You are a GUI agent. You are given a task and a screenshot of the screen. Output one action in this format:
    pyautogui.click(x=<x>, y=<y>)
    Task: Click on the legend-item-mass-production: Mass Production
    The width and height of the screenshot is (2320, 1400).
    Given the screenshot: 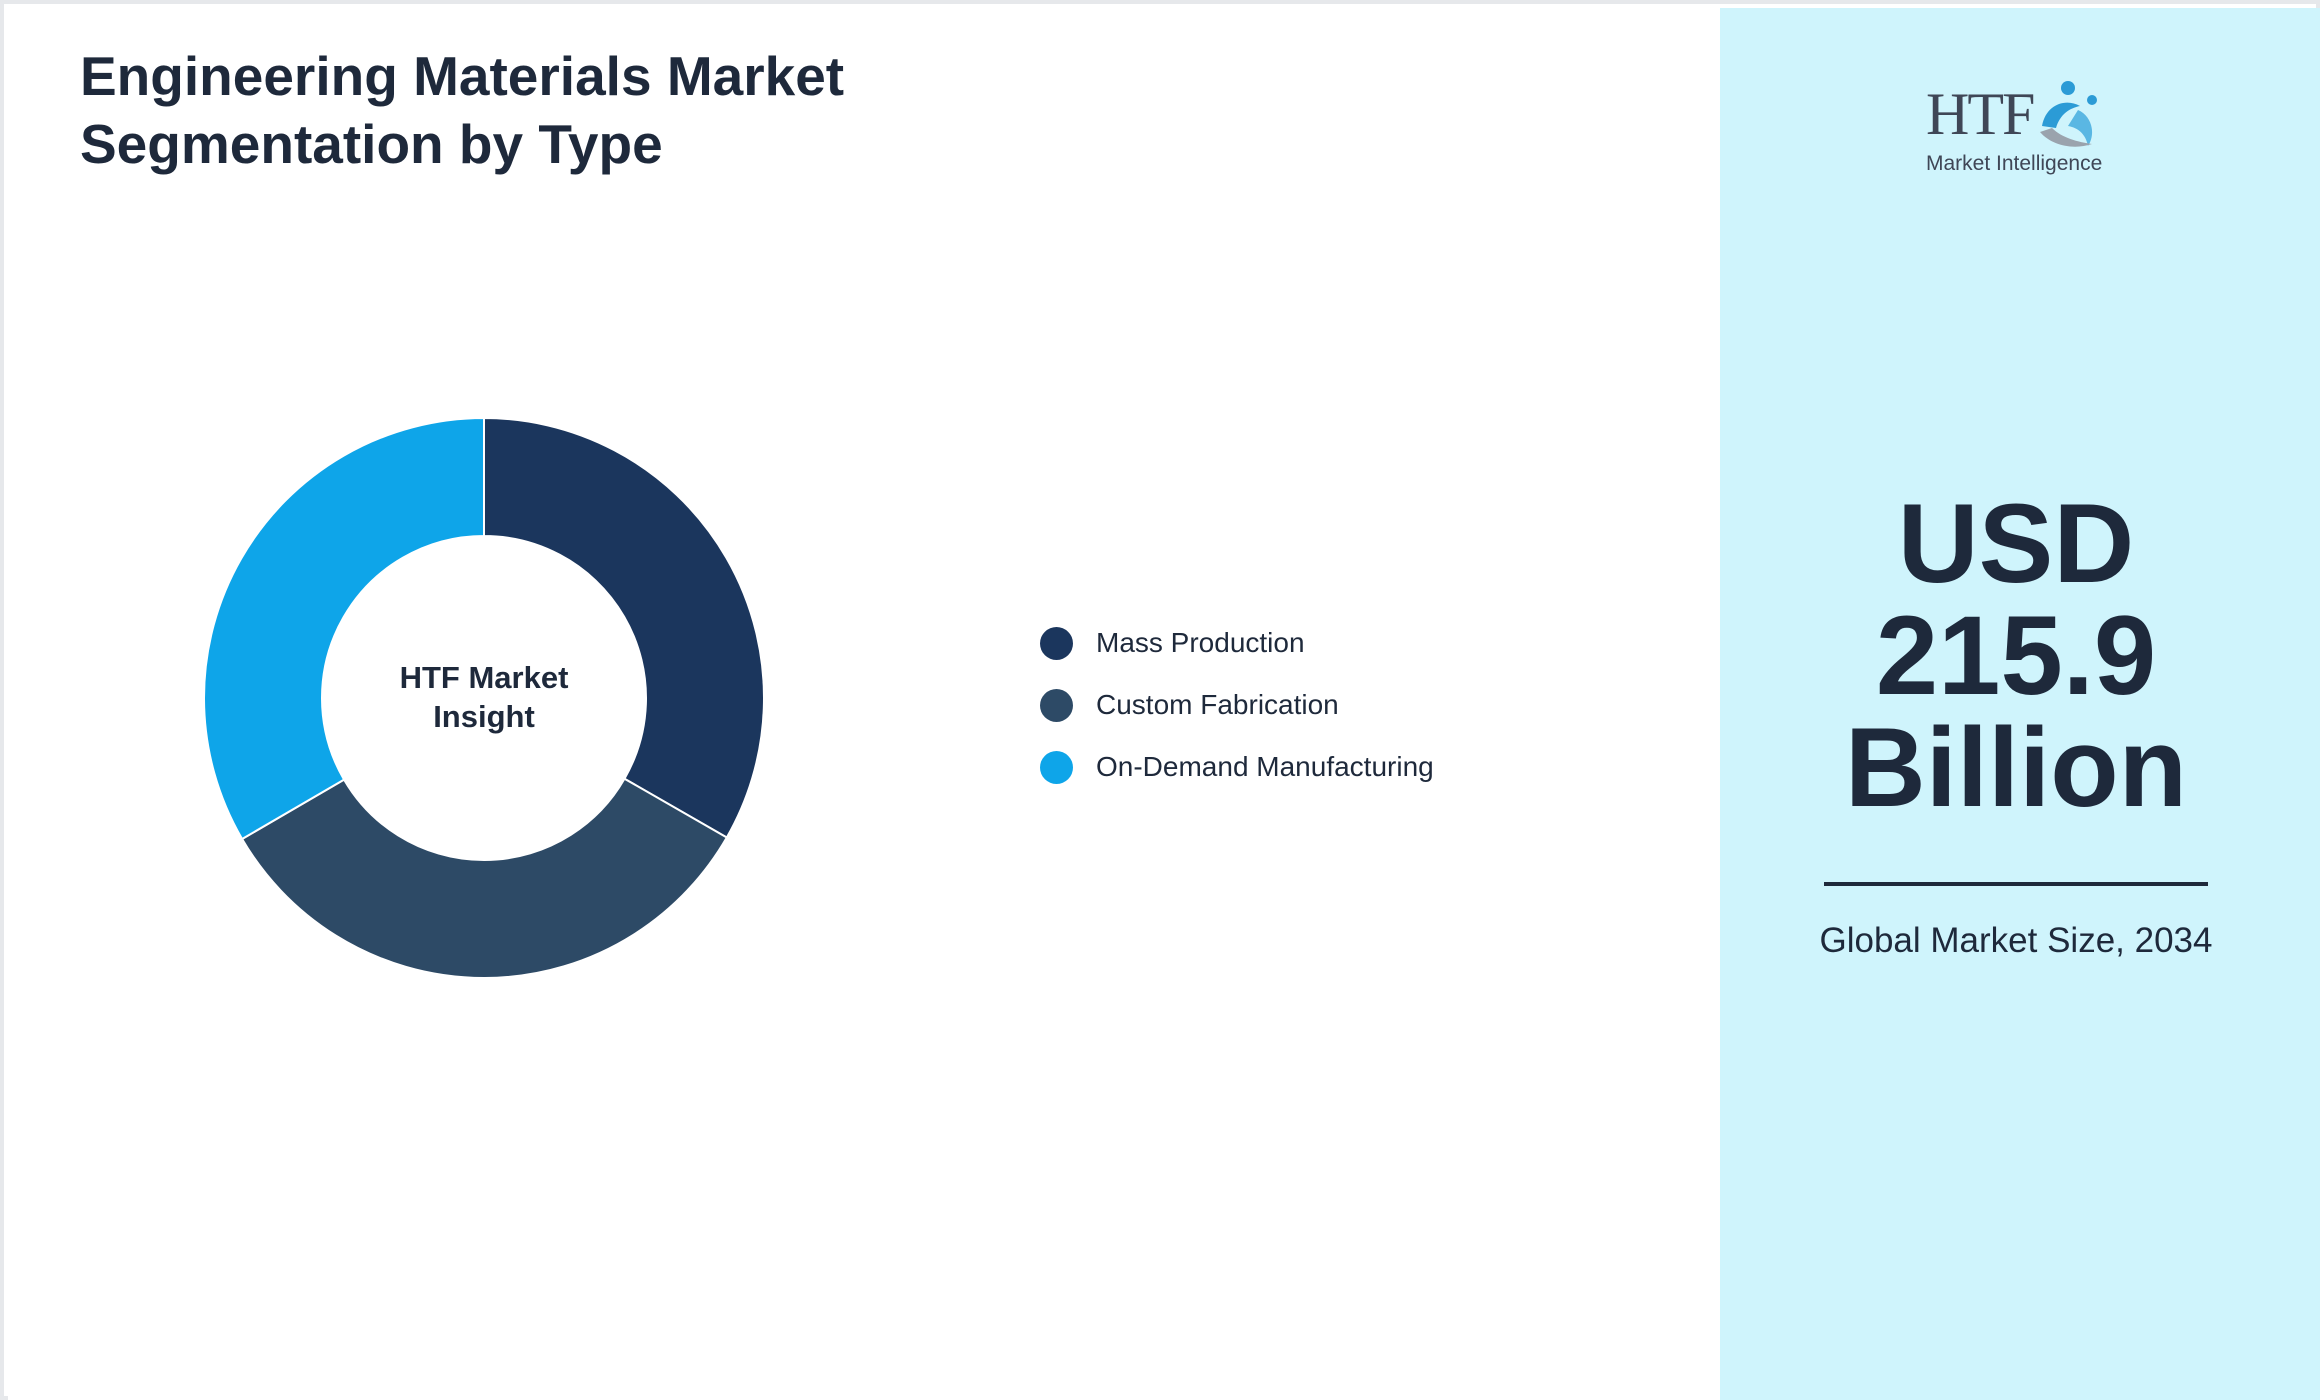 What is the action you would take?
    pyautogui.click(x=1237, y=643)
    